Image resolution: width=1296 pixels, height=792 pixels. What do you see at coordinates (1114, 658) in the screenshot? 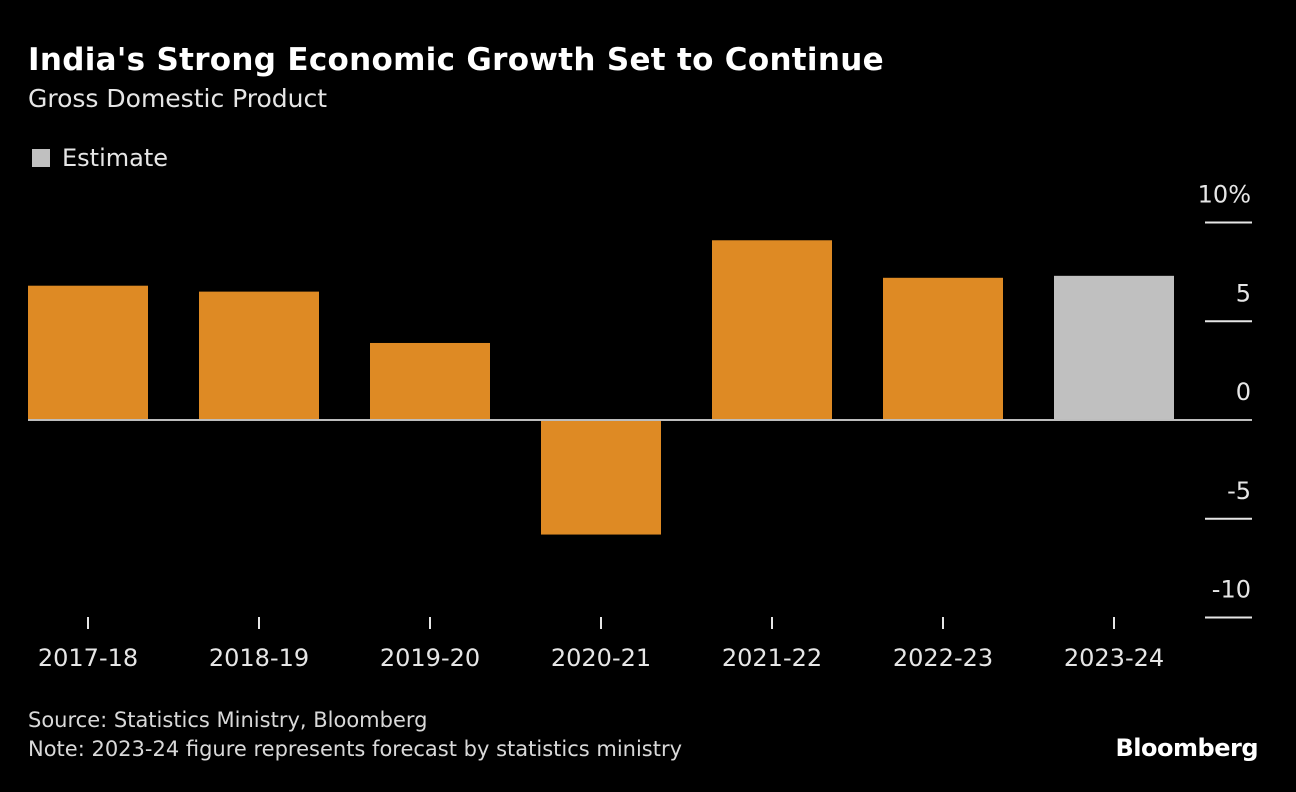
I see `x-tick-label: 2023-24` at bounding box center [1114, 658].